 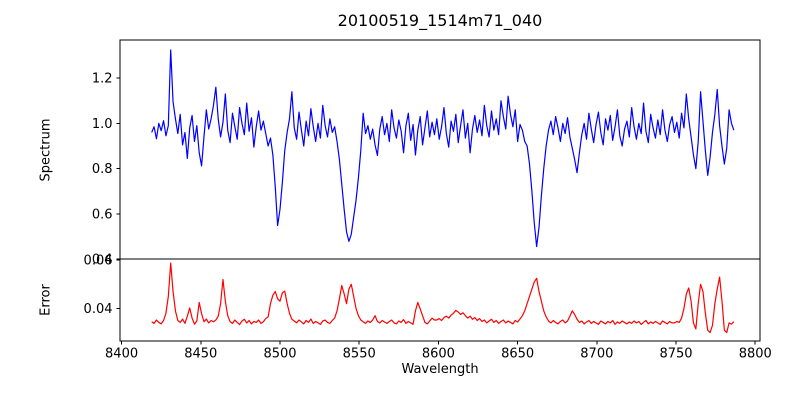 I want to click on spectrum-axis-label: Spectrum, so click(x=46, y=150).